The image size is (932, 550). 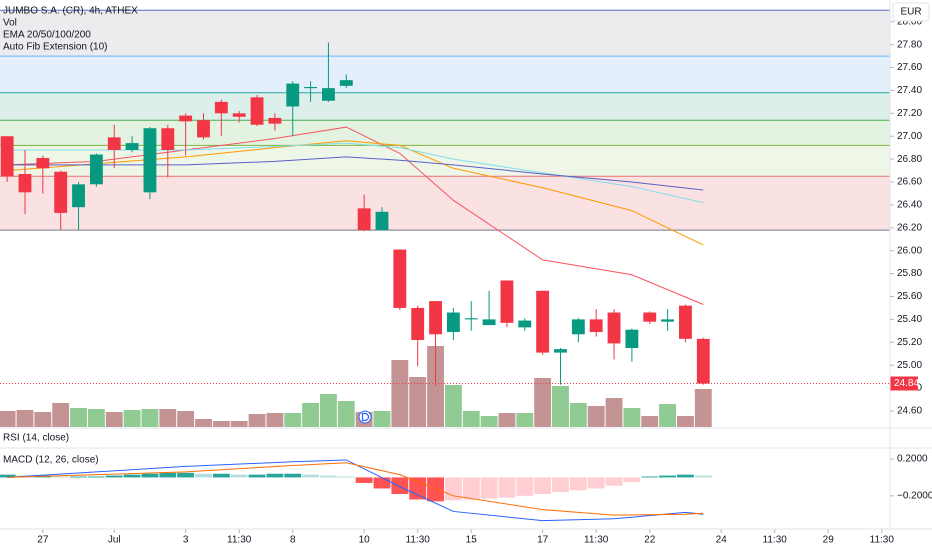 What do you see at coordinates (47, 35) in the screenshot?
I see `indicator-label: EMA 20/50/100/200` at bounding box center [47, 35].